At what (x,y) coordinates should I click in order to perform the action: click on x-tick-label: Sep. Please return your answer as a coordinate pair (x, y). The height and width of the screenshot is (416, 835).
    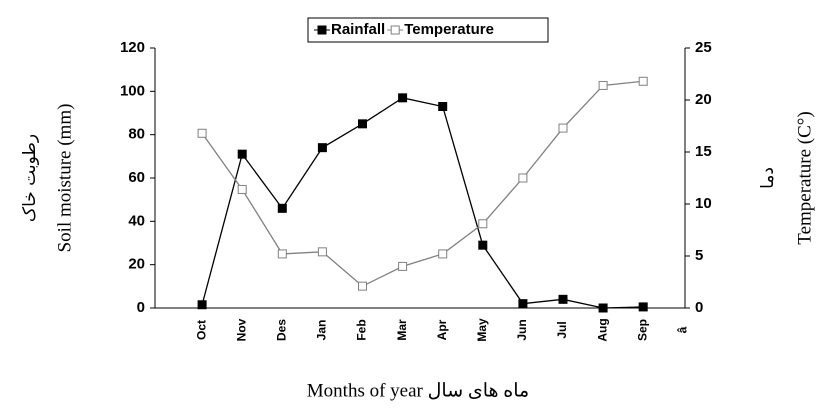
    Looking at the image, I should click on (642, 330).